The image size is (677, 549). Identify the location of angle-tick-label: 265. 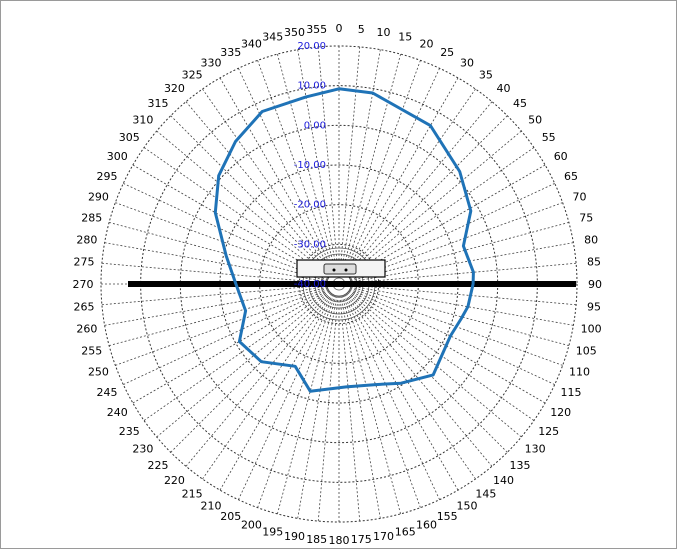
(83, 306).